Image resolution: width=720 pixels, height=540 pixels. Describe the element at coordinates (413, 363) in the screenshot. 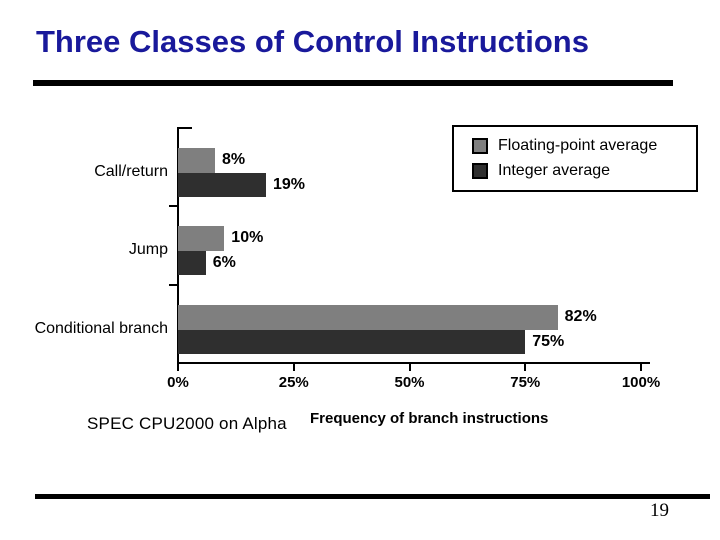

I see `x-axis-line` at that location.